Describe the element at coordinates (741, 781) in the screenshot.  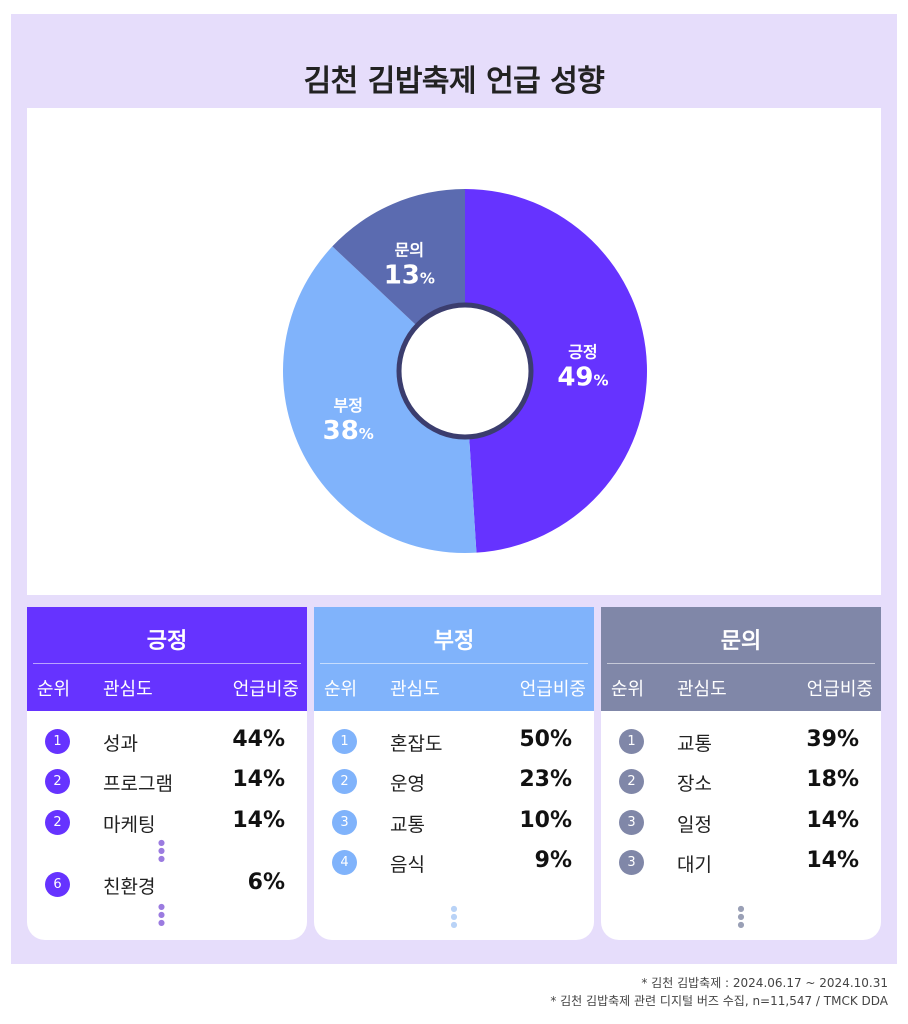
I see `table-row: 2 장소 18%` at that location.